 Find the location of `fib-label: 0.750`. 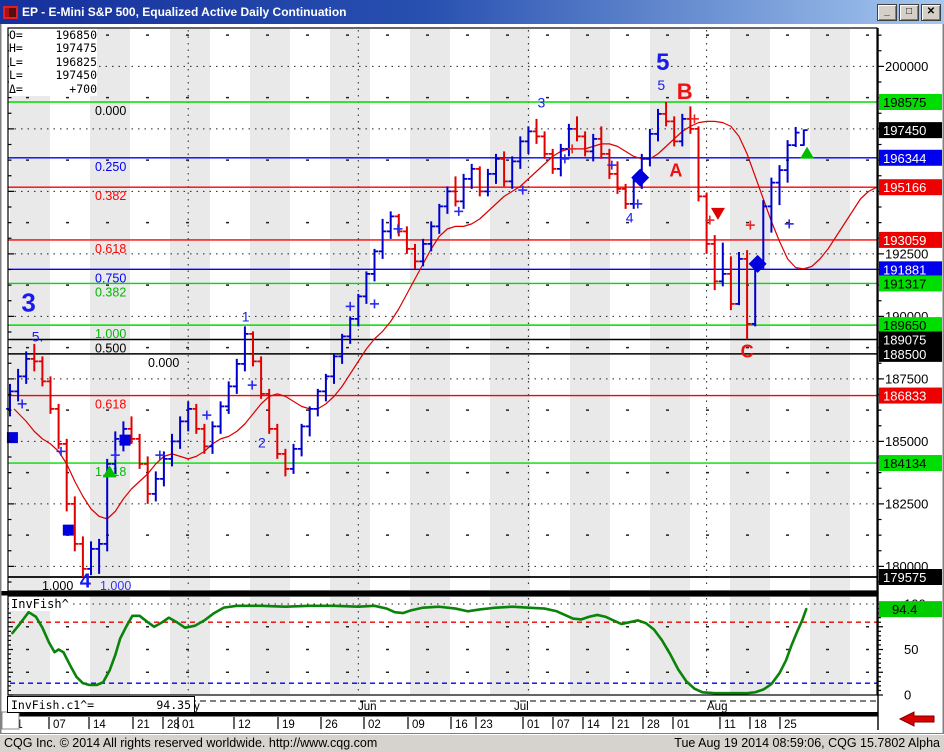

fib-label: 0.750 is located at coordinates (110, 278).